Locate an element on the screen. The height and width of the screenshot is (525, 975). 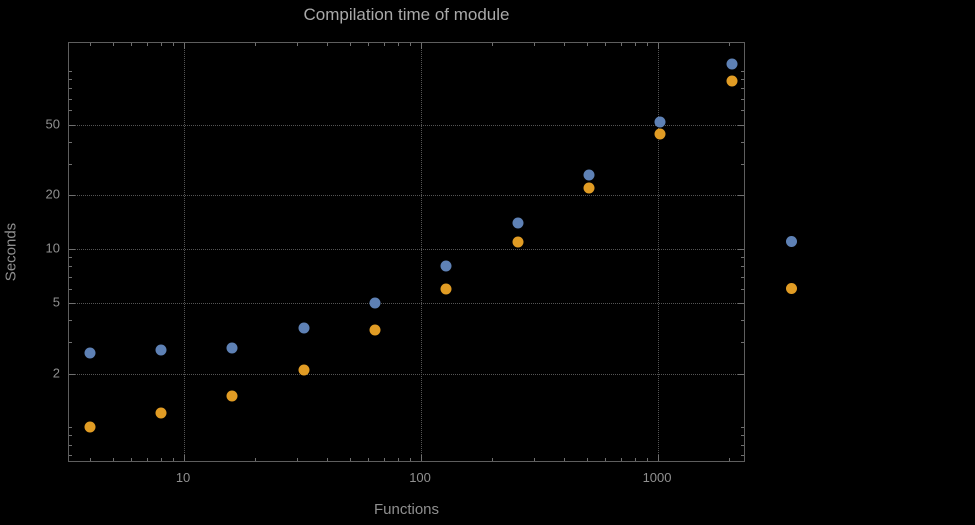
legend is located at coordinates (795, 265).